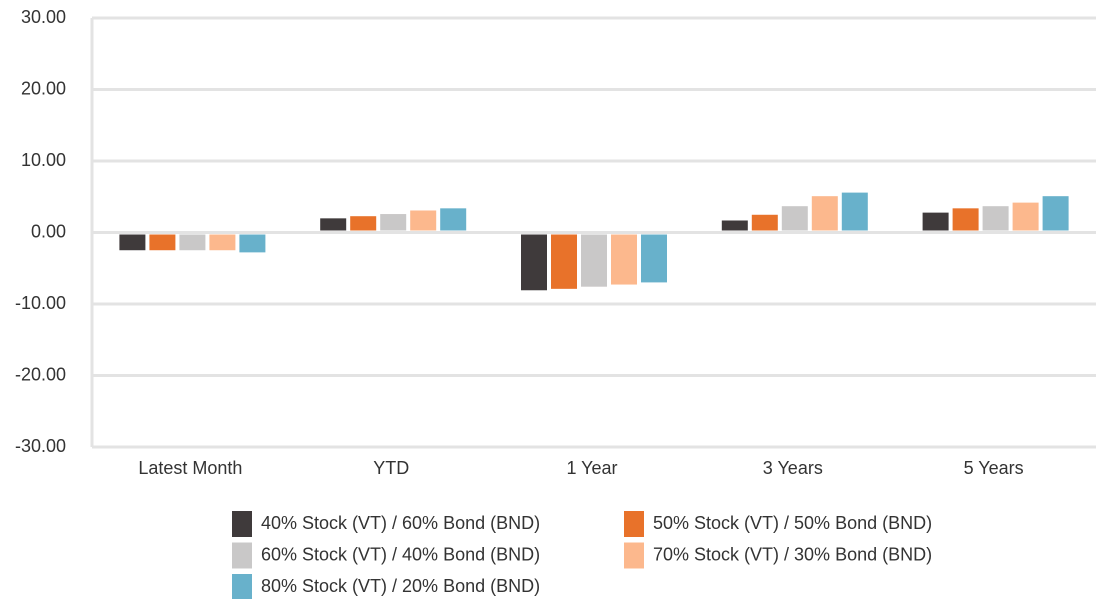 This screenshot has height=599, width=1096. I want to click on legend-label: 50% Stock (VT) / 50% Bond (BND), so click(792, 523).